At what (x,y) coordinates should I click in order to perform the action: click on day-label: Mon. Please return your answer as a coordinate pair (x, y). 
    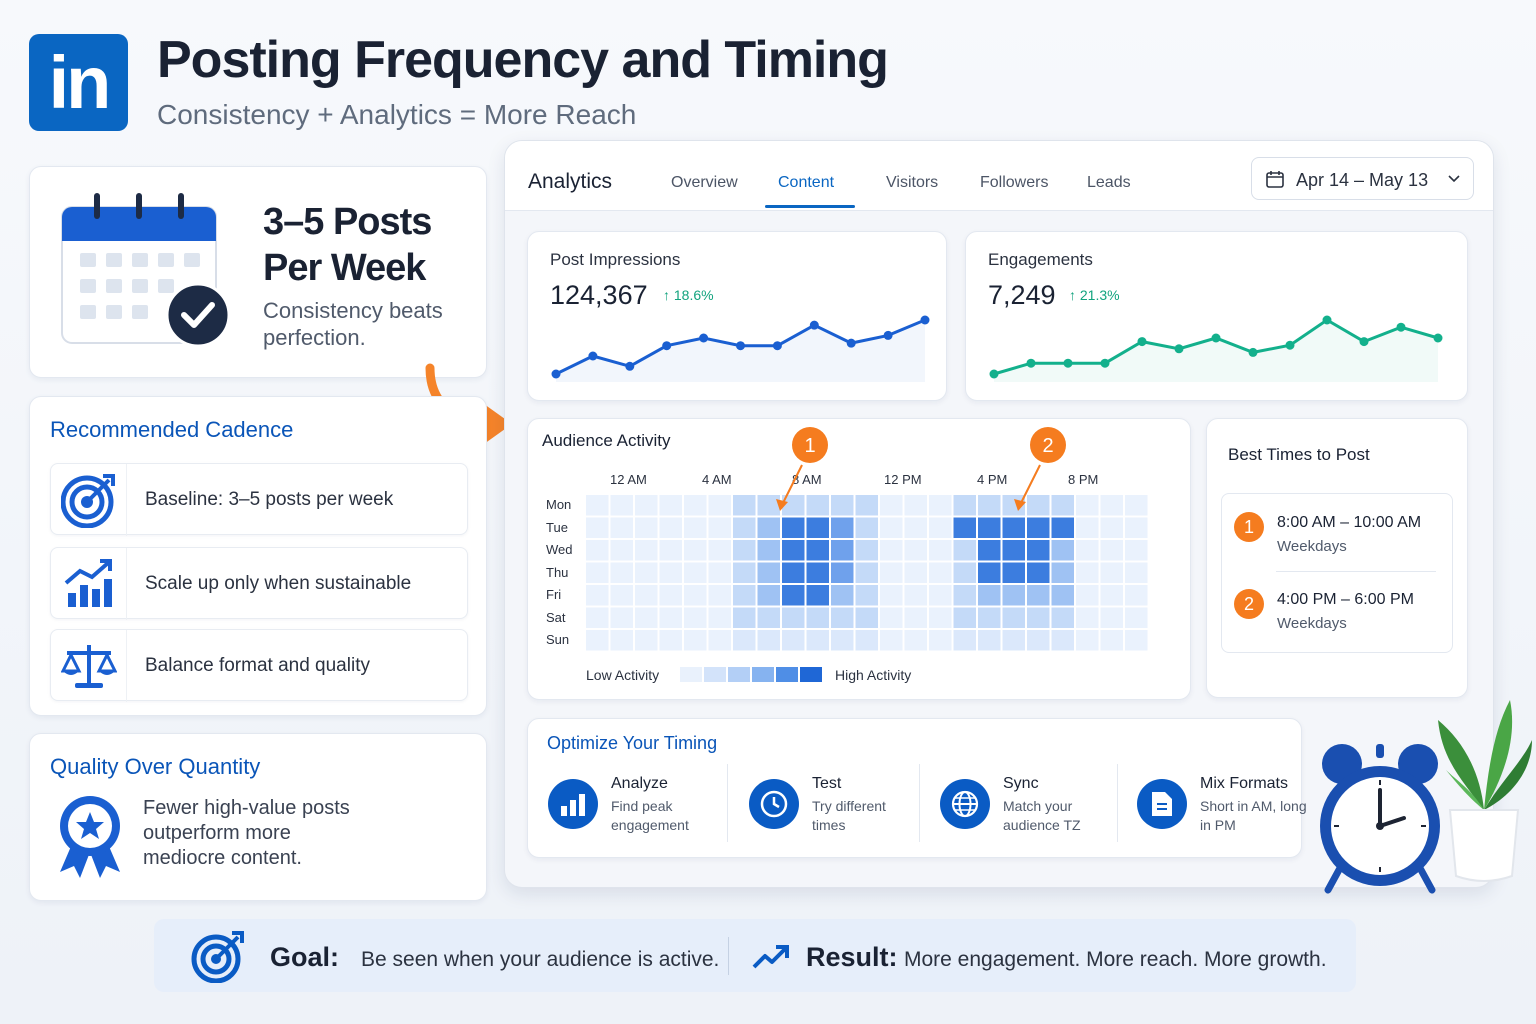
    Looking at the image, I should click on (559, 504).